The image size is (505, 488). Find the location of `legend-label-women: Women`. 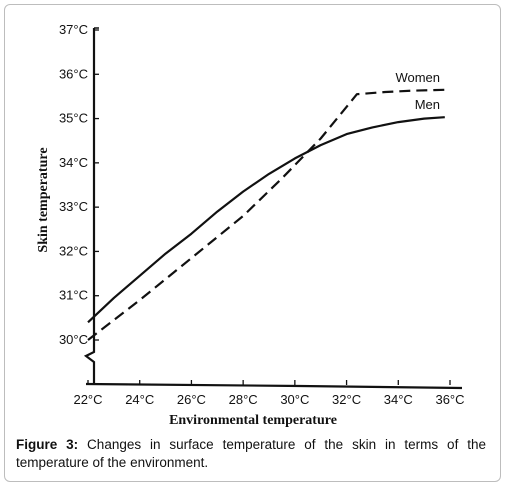

legend-label-women: Women is located at coordinates (417, 77).